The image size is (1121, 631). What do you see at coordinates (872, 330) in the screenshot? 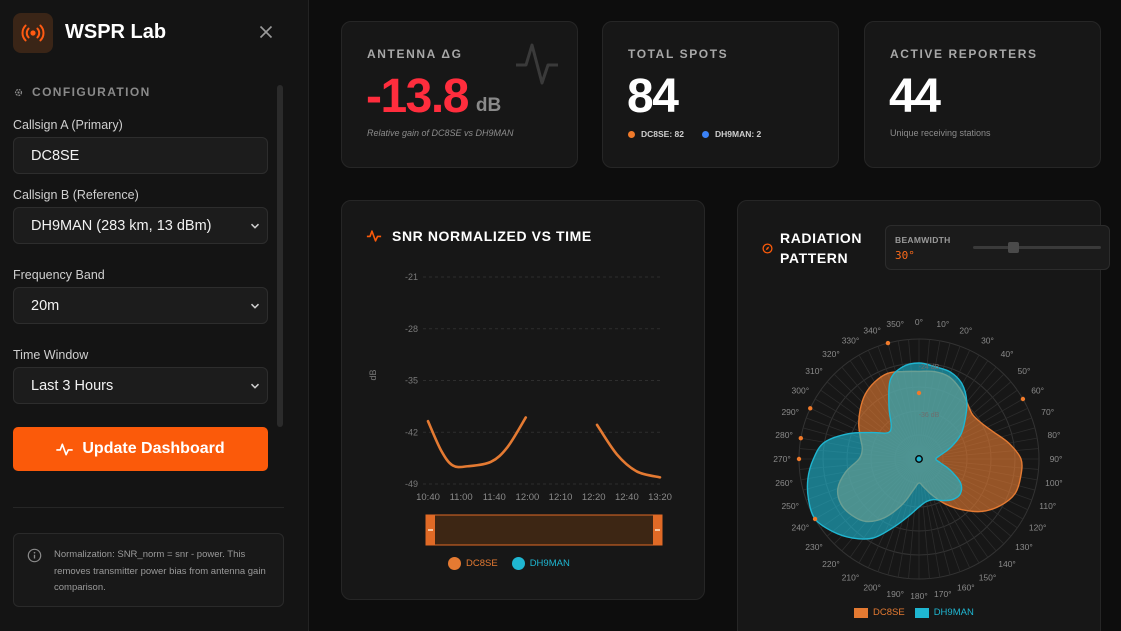
I see `angle-label: 340°` at bounding box center [872, 330].